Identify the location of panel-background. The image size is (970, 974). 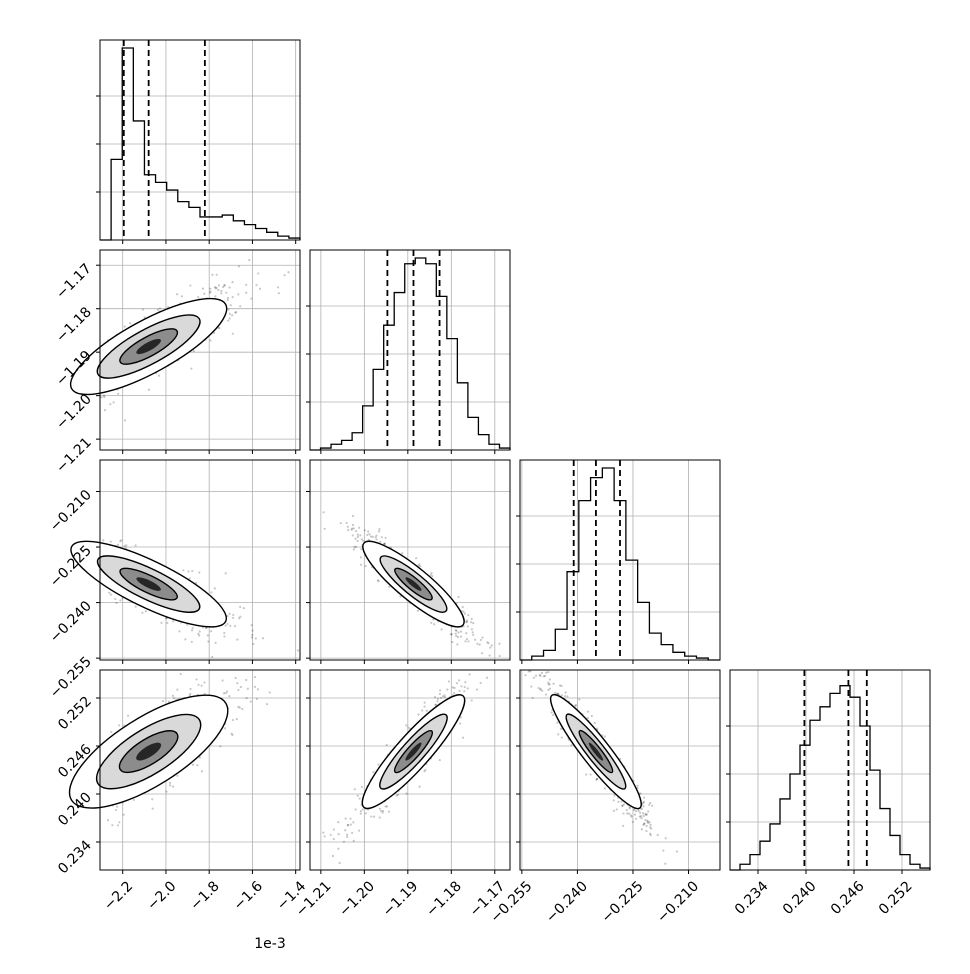
(410, 560).